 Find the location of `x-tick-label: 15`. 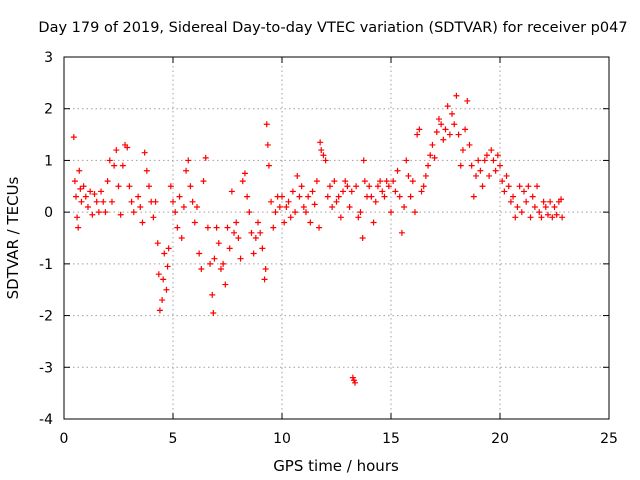

x-tick-label: 15 is located at coordinates (391, 439).